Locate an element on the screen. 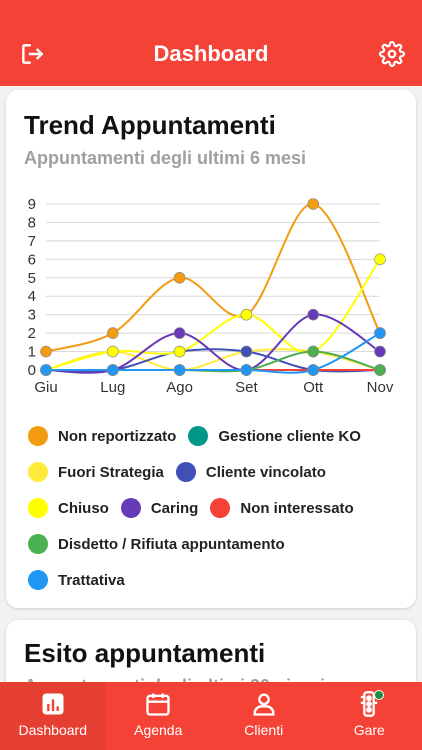 The width and height of the screenshot is (422, 750). x-tick-label: Lug is located at coordinates (112, 387).